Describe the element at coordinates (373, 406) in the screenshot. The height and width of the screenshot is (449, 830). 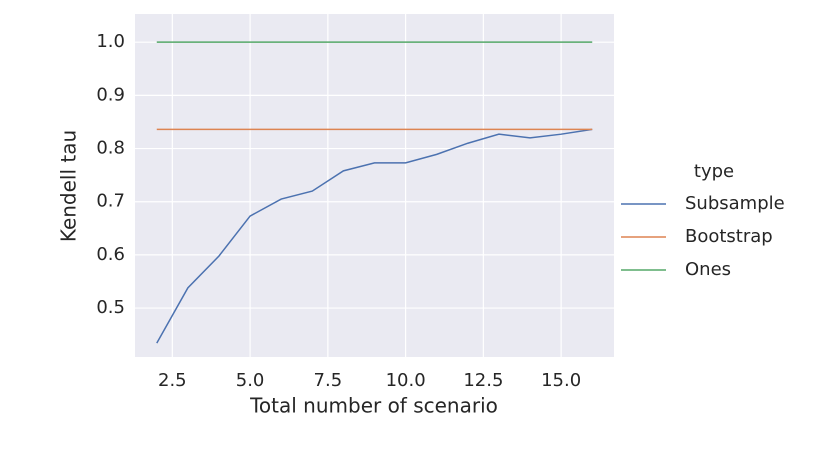
I see `x-axis-label: Total number of scenario` at that location.